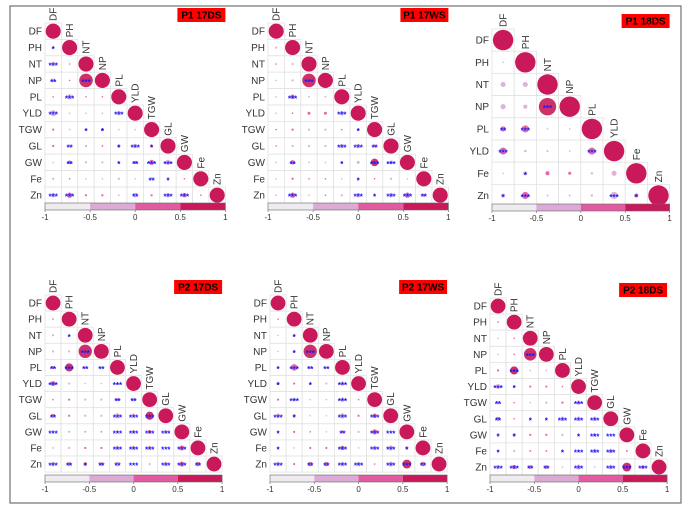 The image size is (685, 514). I want to click on column-label: Zn, so click(218, 179).